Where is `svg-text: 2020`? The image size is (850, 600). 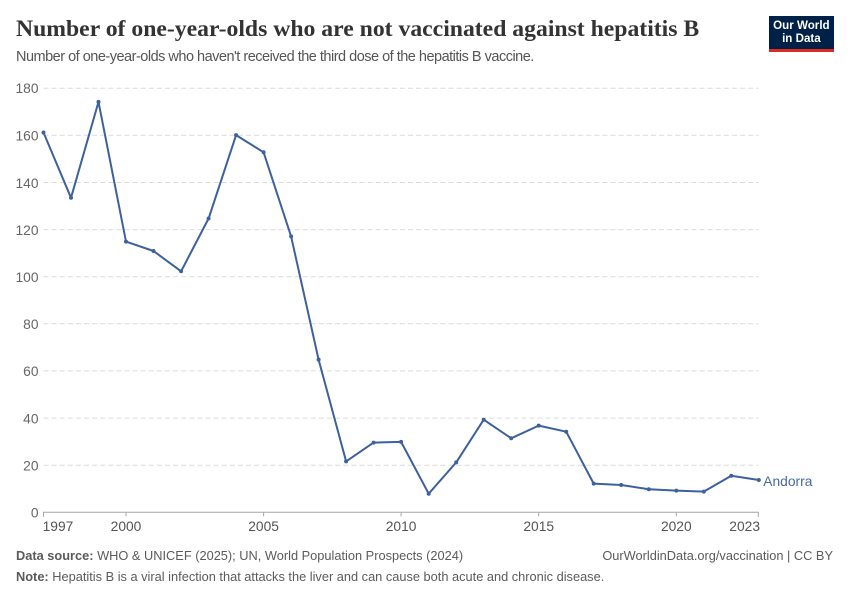 svg-text: 2020 is located at coordinates (676, 526).